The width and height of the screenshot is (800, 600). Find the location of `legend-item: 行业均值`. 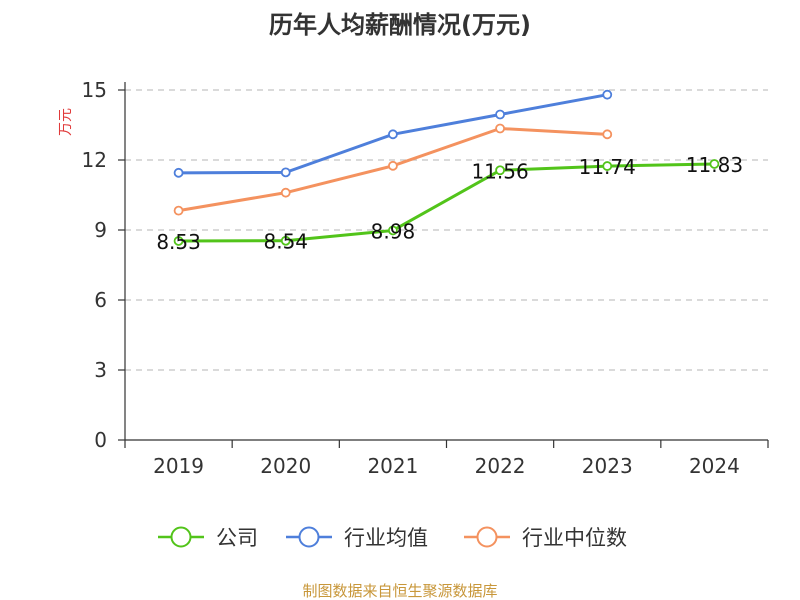

legend-item: 行业均值 is located at coordinates (357, 538).